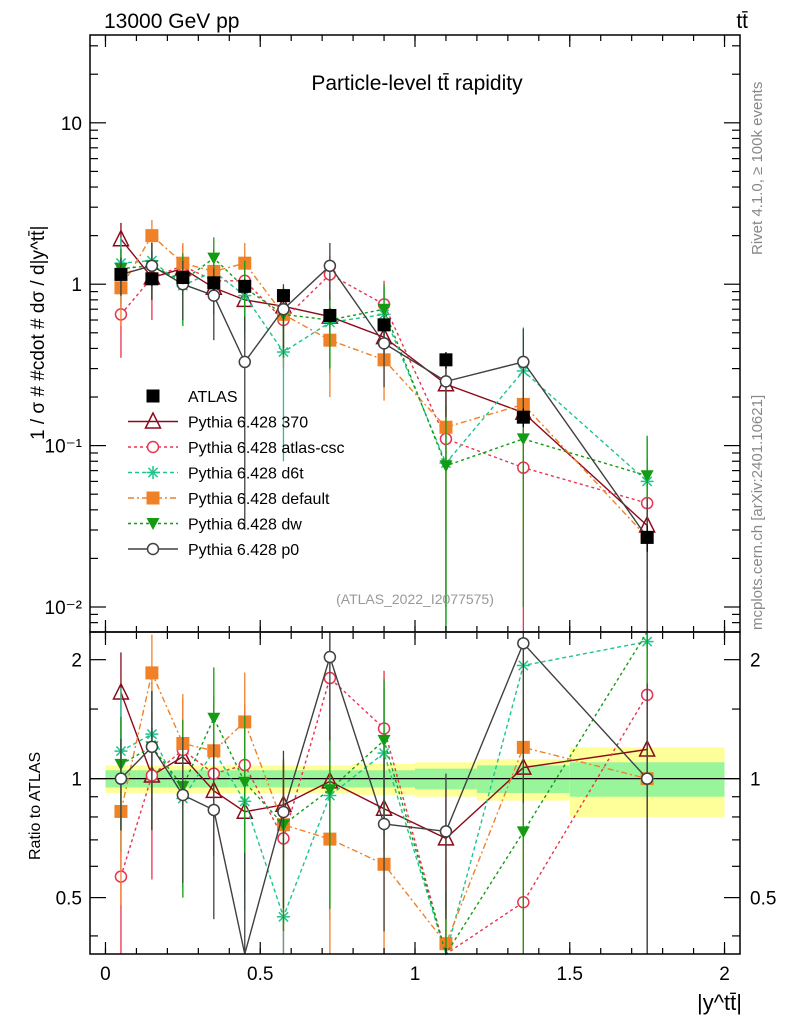 The width and height of the screenshot is (786, 1029). I want to click on legend-entry: ATLAS, so click(192, 397).